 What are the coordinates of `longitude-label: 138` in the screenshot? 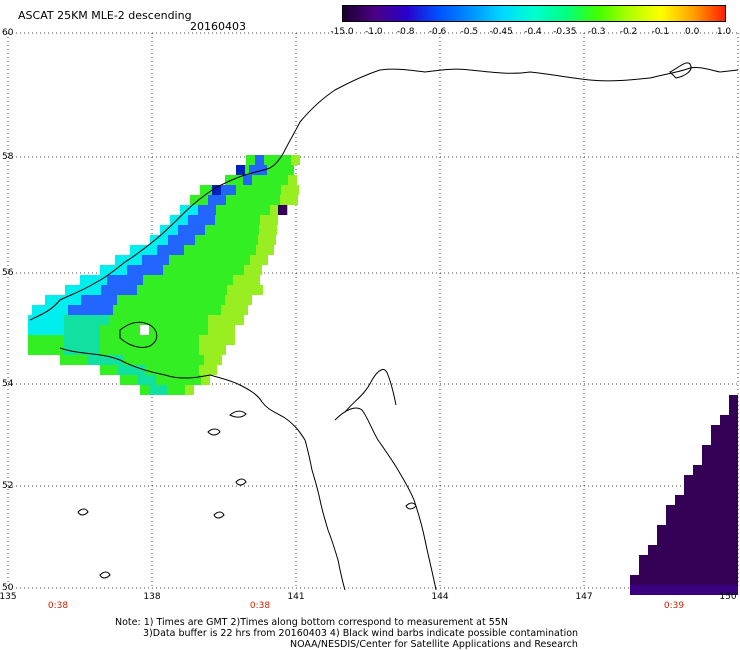 It's located at (152, 597).